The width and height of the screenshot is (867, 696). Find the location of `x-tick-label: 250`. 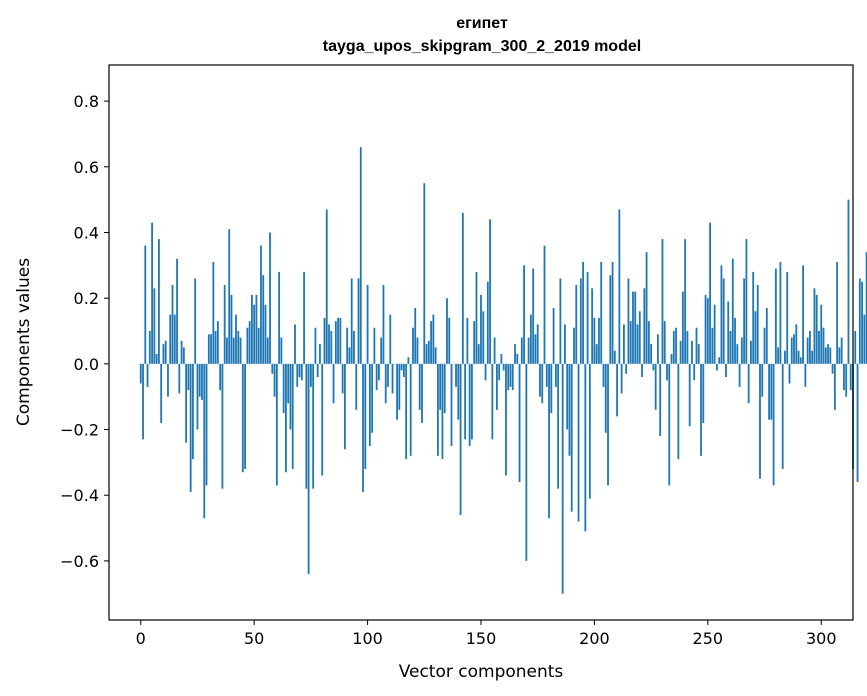

x-tick-label: 250 is located at coordinates (708, 638).